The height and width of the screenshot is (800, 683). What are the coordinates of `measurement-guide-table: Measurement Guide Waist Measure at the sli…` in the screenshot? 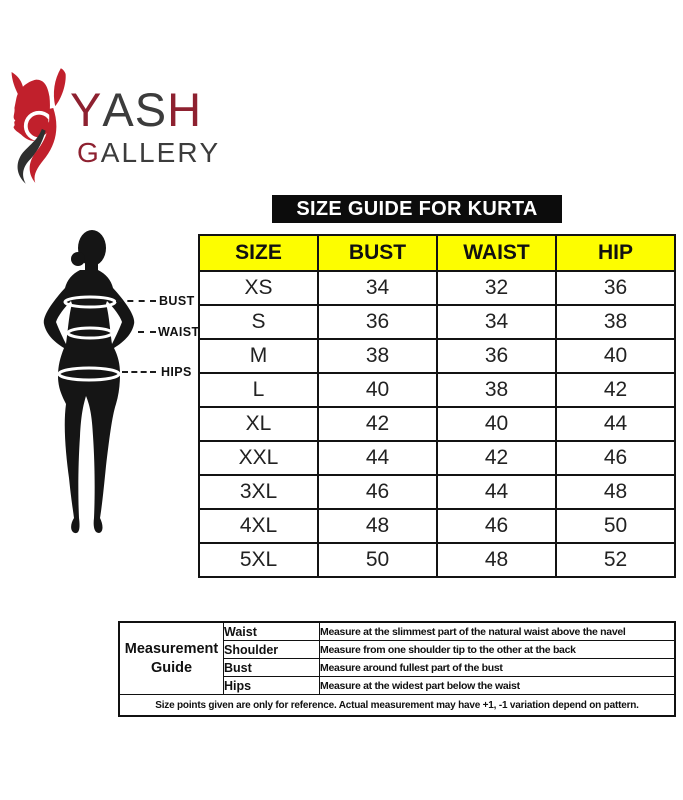 It's located at (397, 669).